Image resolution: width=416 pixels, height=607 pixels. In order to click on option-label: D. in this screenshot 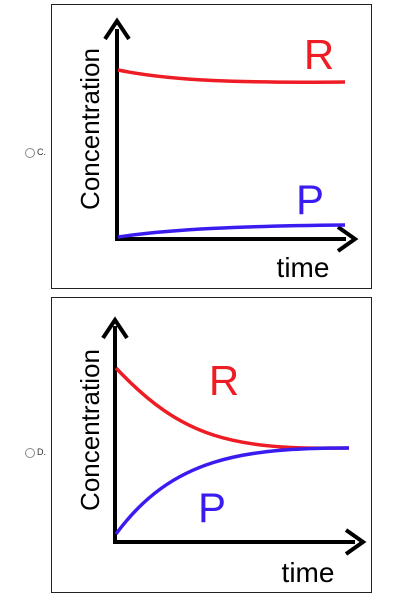, I will do `click(41, 452)`.